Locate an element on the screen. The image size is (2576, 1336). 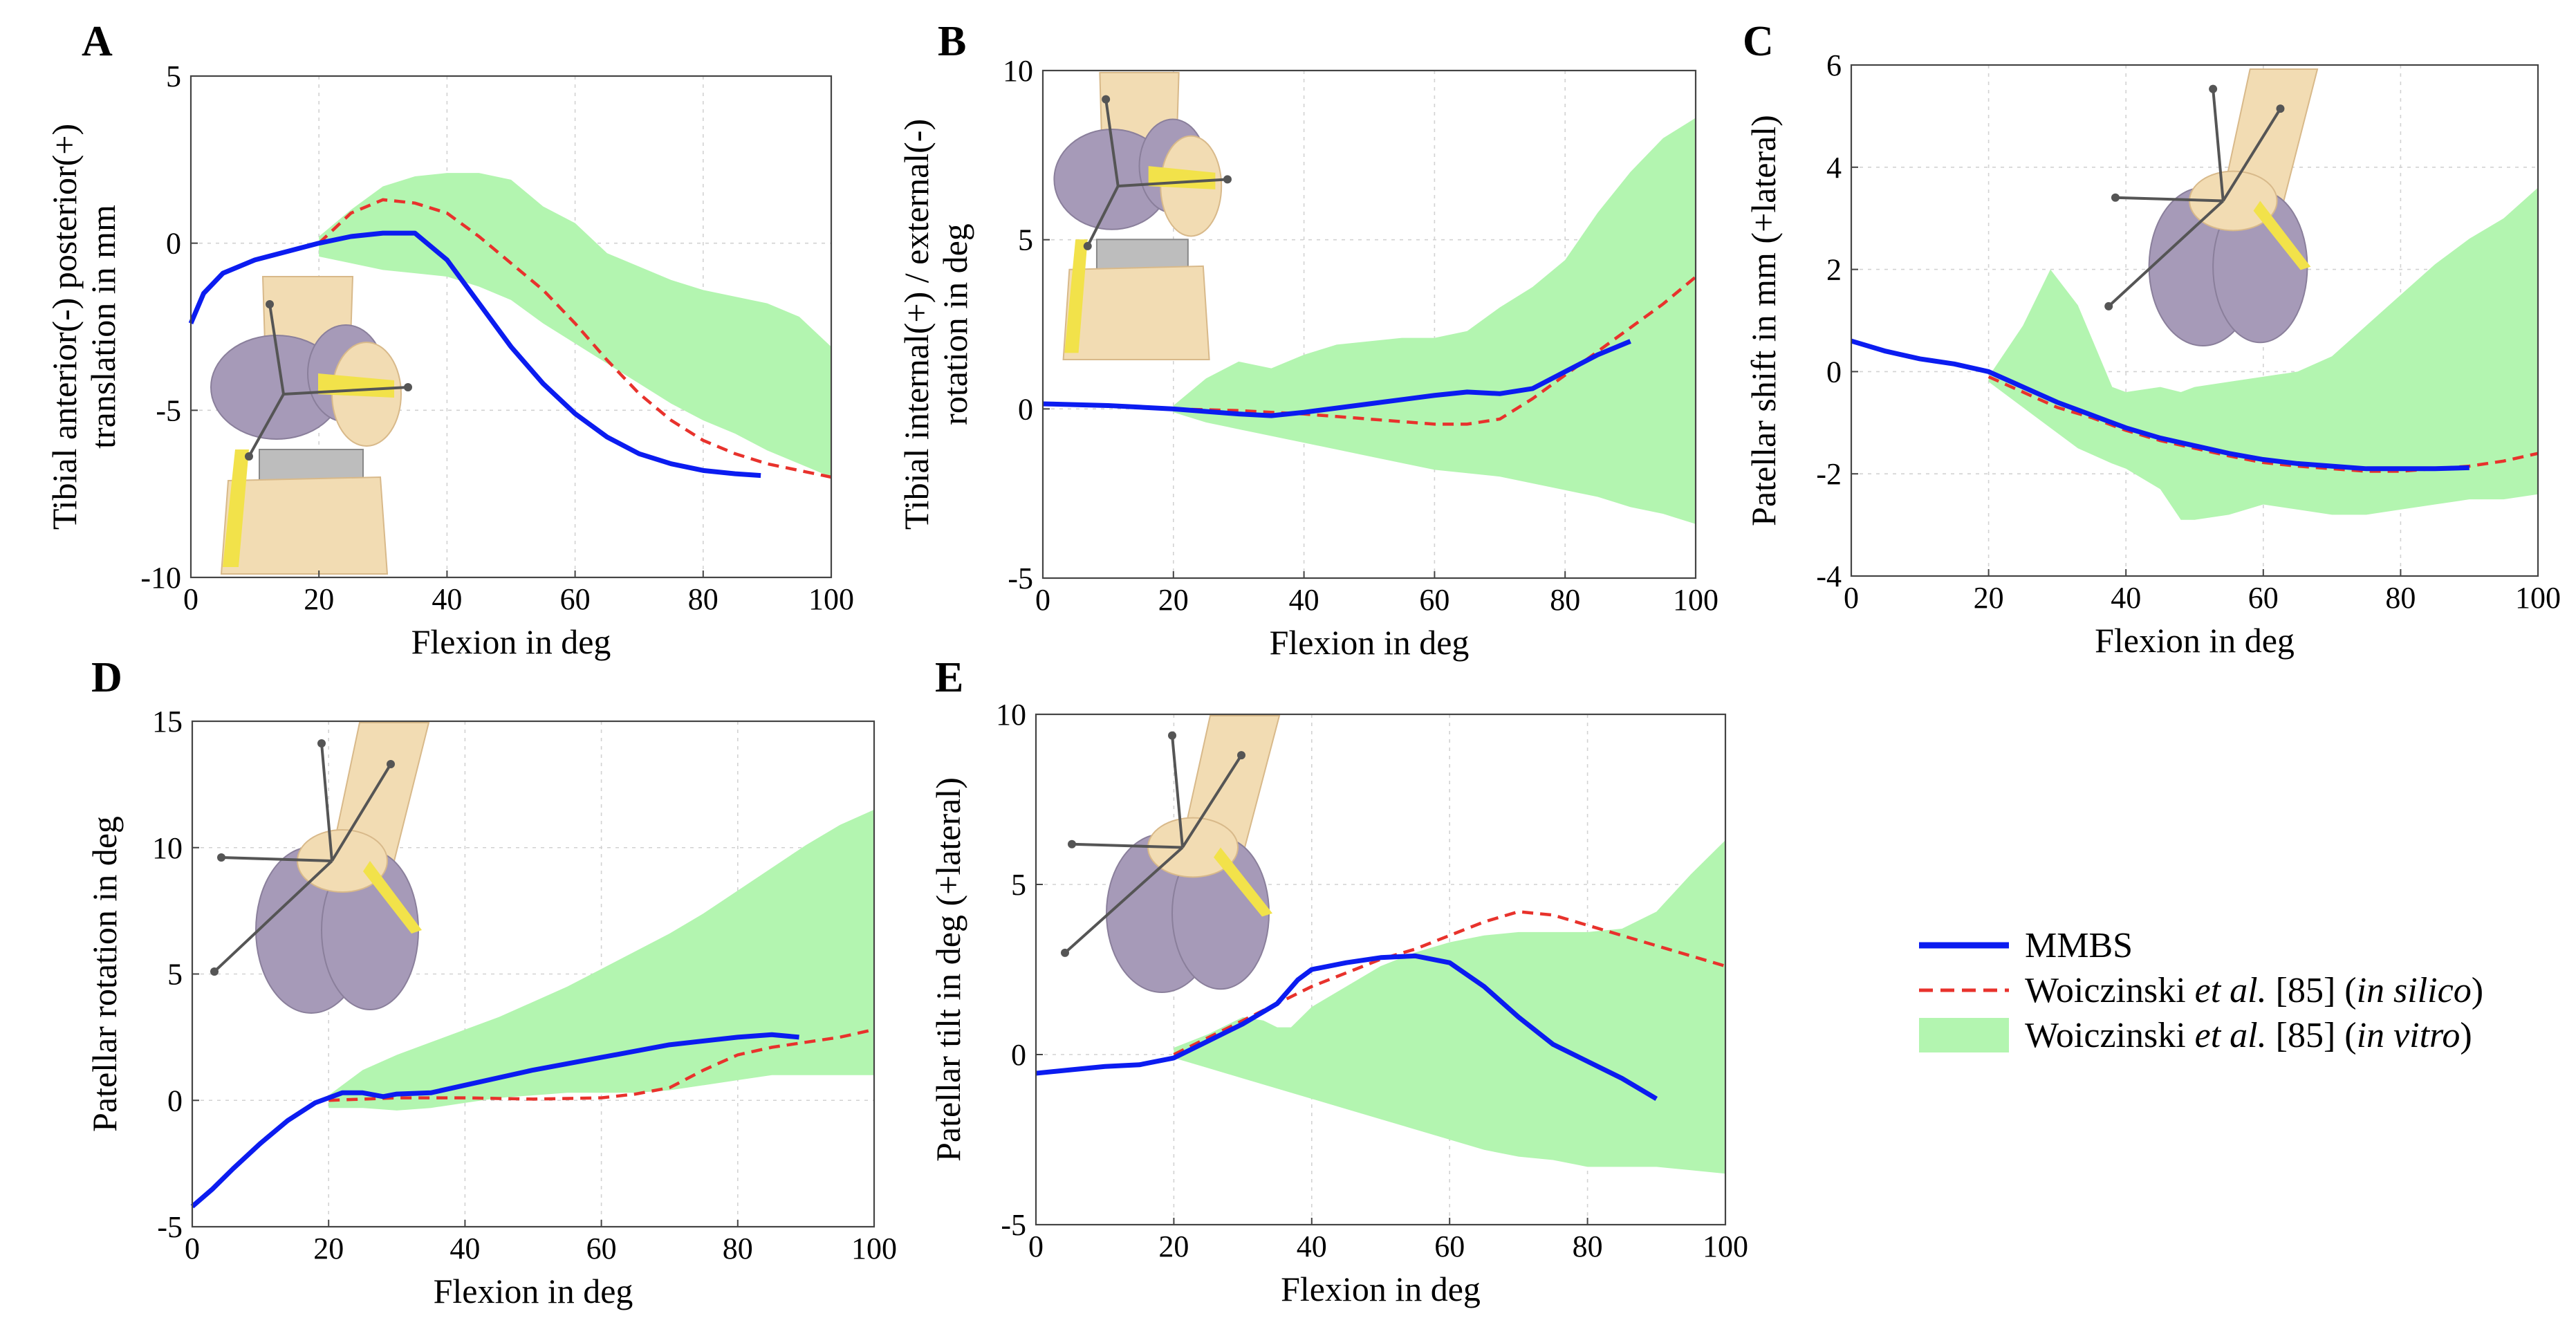
legend-swatch-in-vitro is located at coordinates (1964, 1035).